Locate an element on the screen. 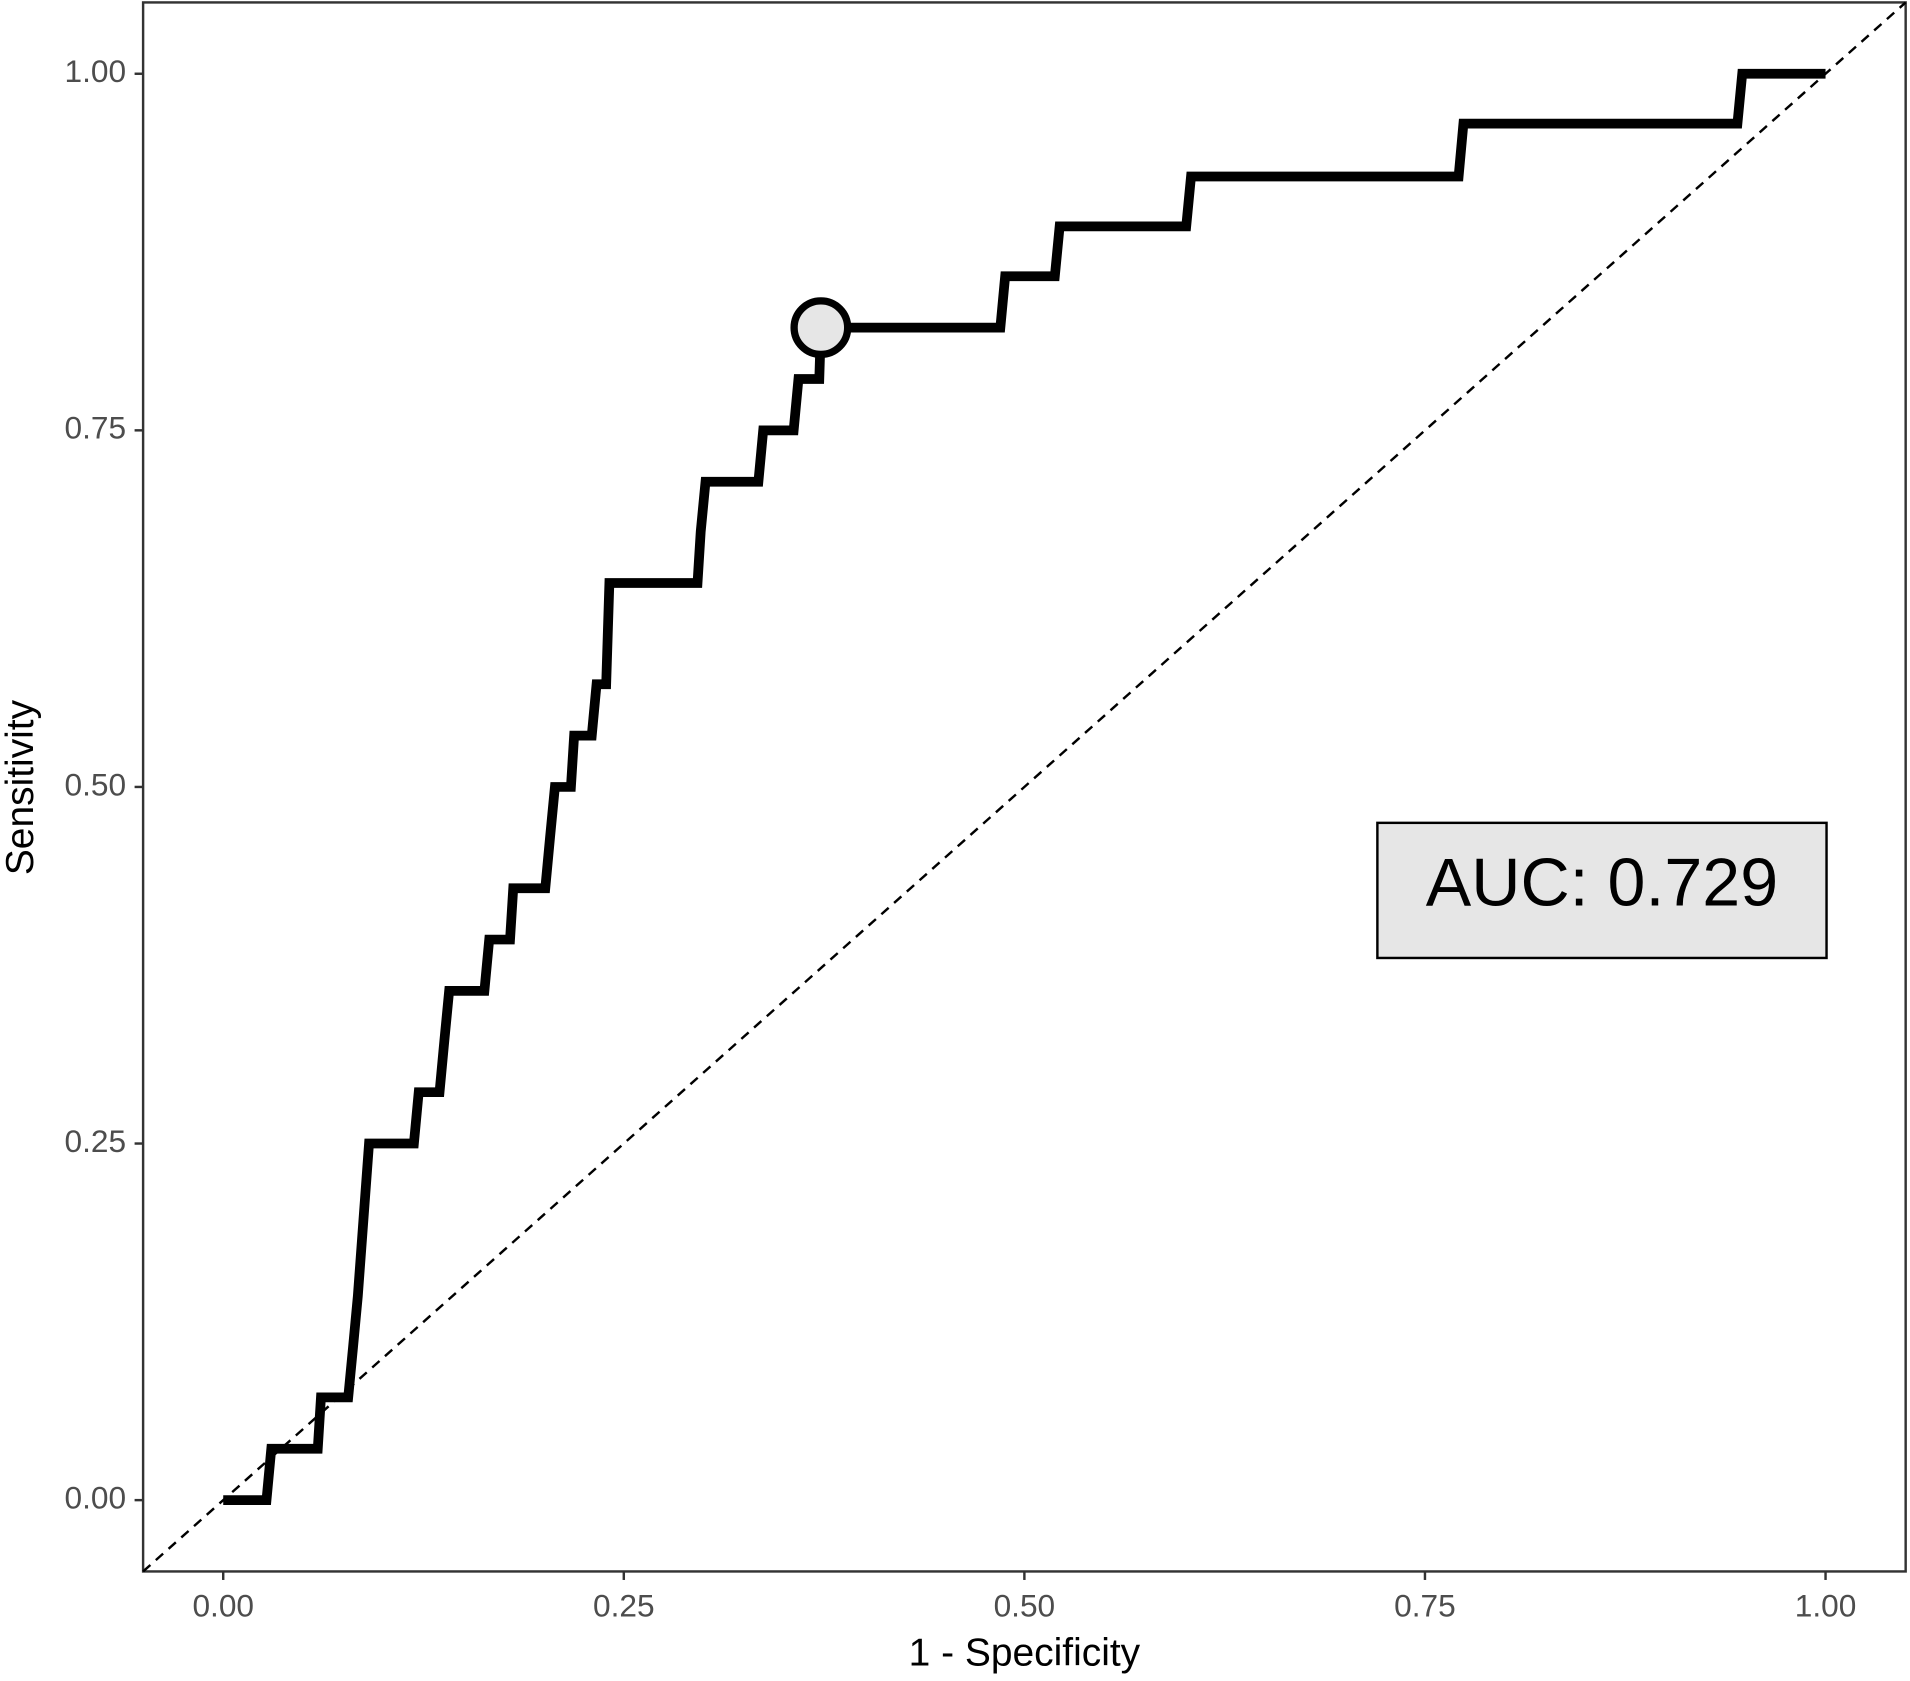  x-tick-label: 0.75 is located at coordinates (1425, 1605).